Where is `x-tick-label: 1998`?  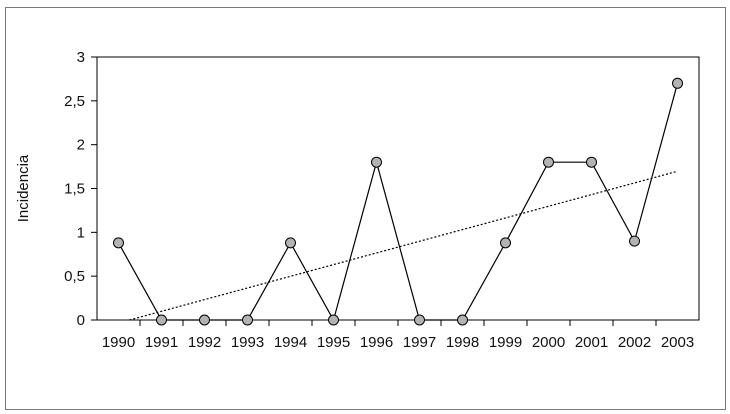 x-tick-label: 1998 is located at coordinates (462, 342).